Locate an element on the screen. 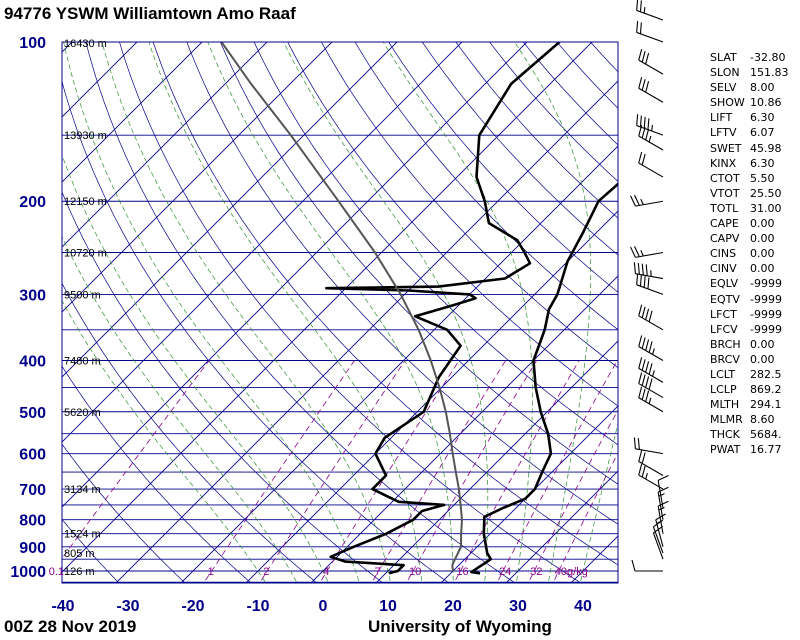  index-key: PWAT is located at coordinates (725, 450).